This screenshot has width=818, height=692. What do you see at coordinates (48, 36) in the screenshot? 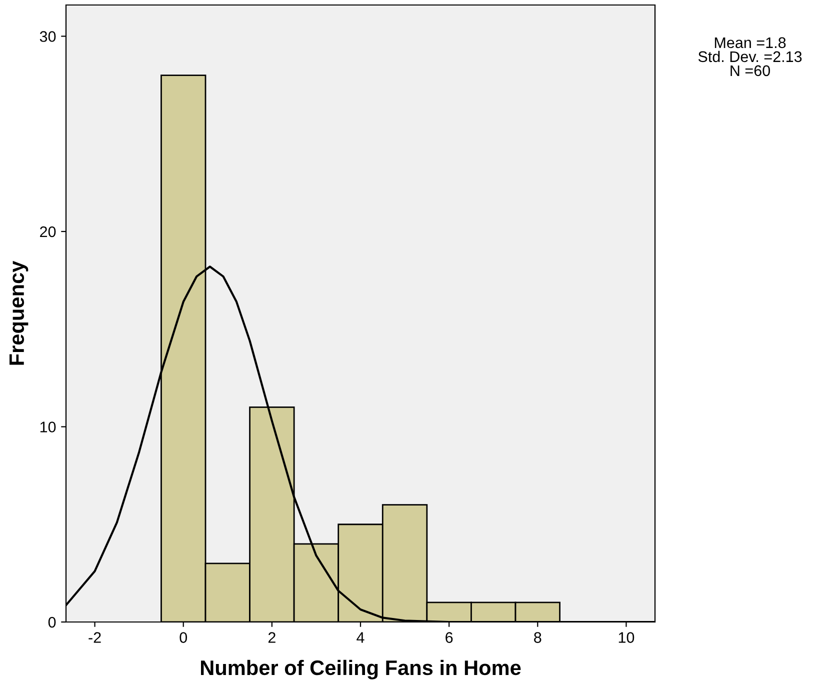
I see `y-tick-label: 30` at bounding box center [48, 36].